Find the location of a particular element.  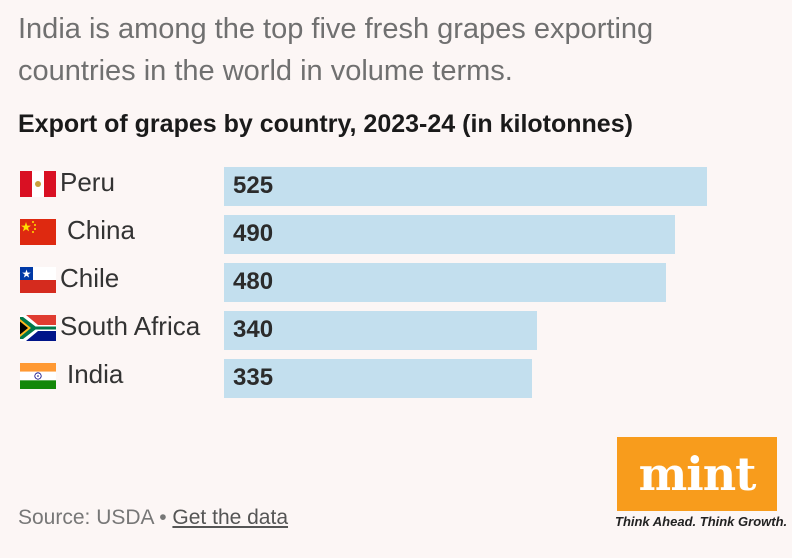

logo-text: mint is located at coordinates (697, 474).